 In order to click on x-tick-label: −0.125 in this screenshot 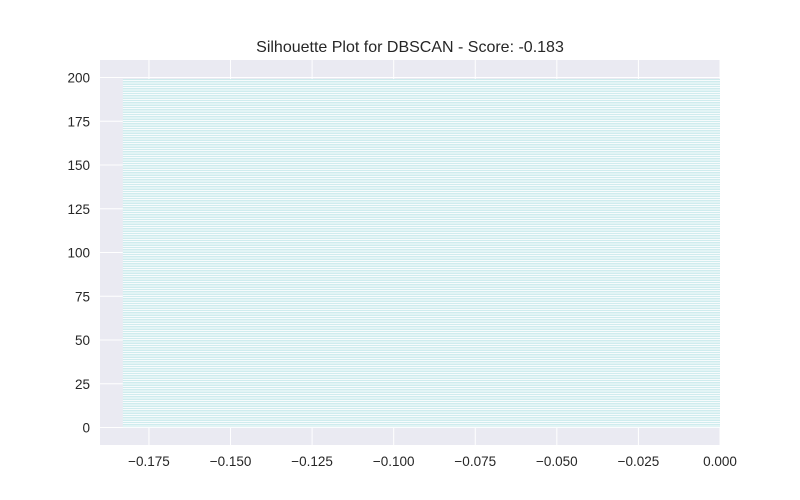, I will do `click(312, 461)`.